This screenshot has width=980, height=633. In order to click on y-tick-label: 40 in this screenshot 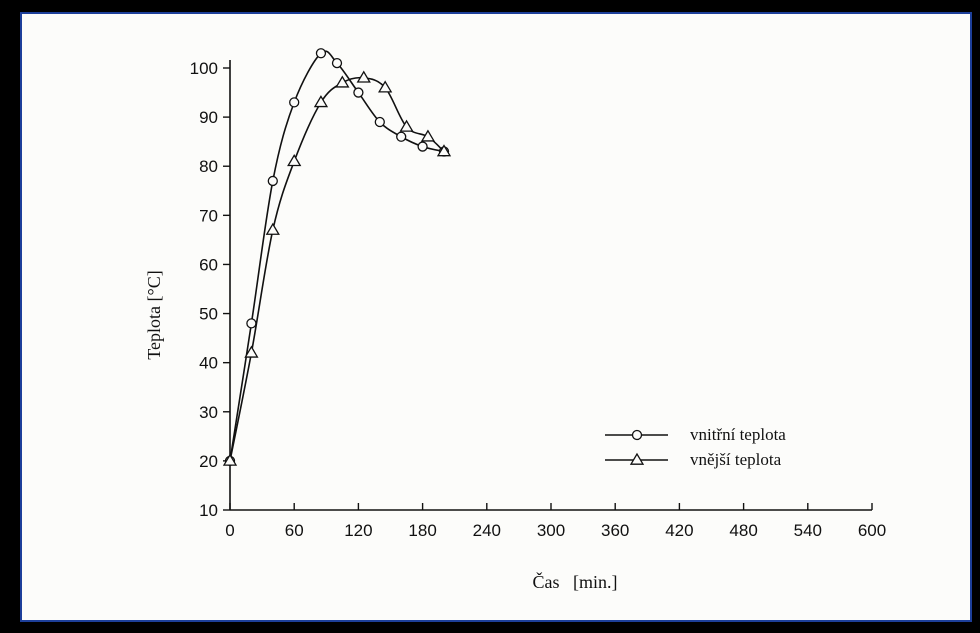, I will do `click(208, 363)`.